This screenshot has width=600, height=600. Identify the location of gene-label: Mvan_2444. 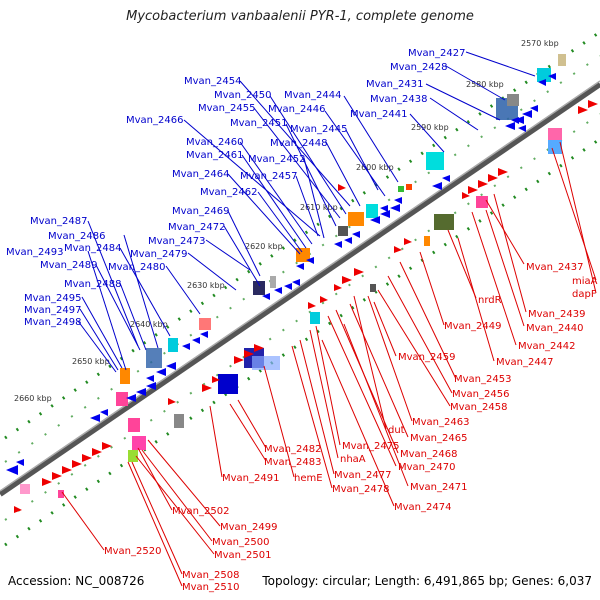
(312, 95).